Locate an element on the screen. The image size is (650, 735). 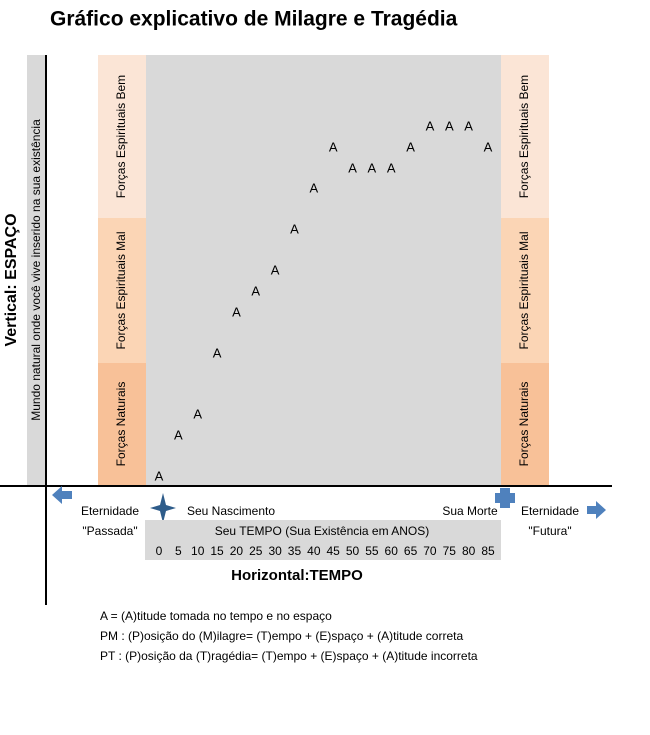
time-tick: 70 is located at coordinates (430, 551).